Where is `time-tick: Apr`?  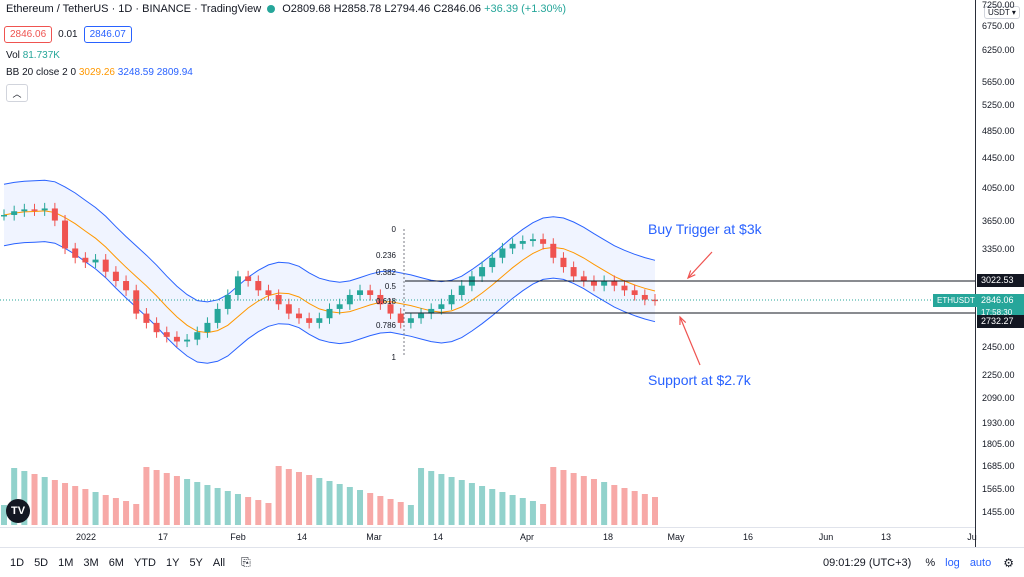
time-tick: Apr is located at coordinates (527, 537).